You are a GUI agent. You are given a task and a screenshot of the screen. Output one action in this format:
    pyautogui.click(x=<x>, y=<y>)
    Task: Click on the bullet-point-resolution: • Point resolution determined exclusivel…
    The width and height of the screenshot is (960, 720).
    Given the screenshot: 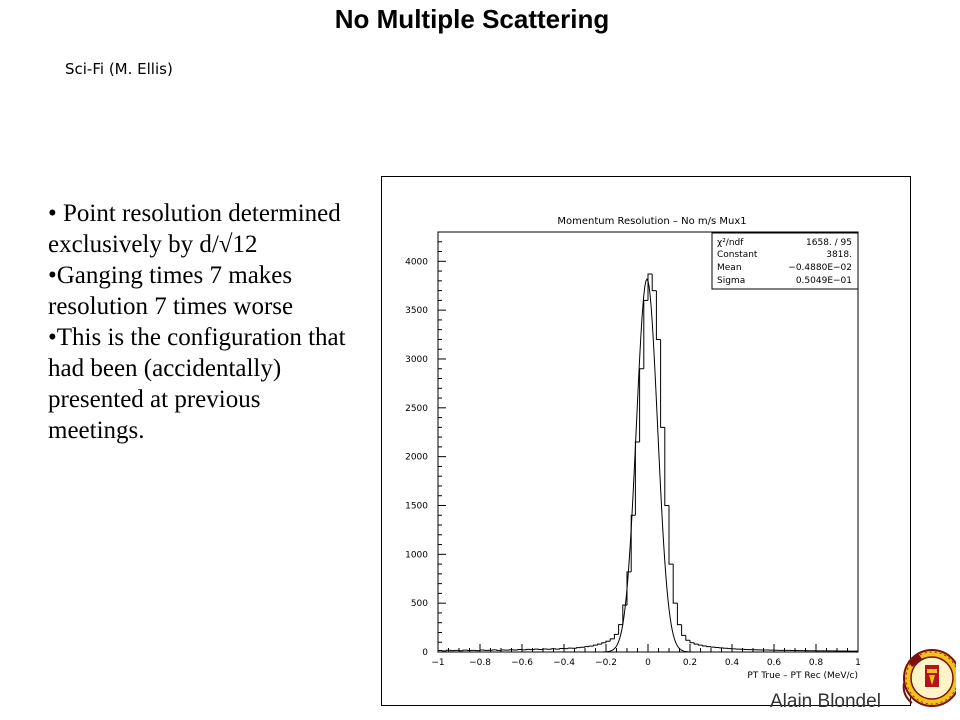 What is the action you would take?
    pyautogui.click(x=194, y=229)
    